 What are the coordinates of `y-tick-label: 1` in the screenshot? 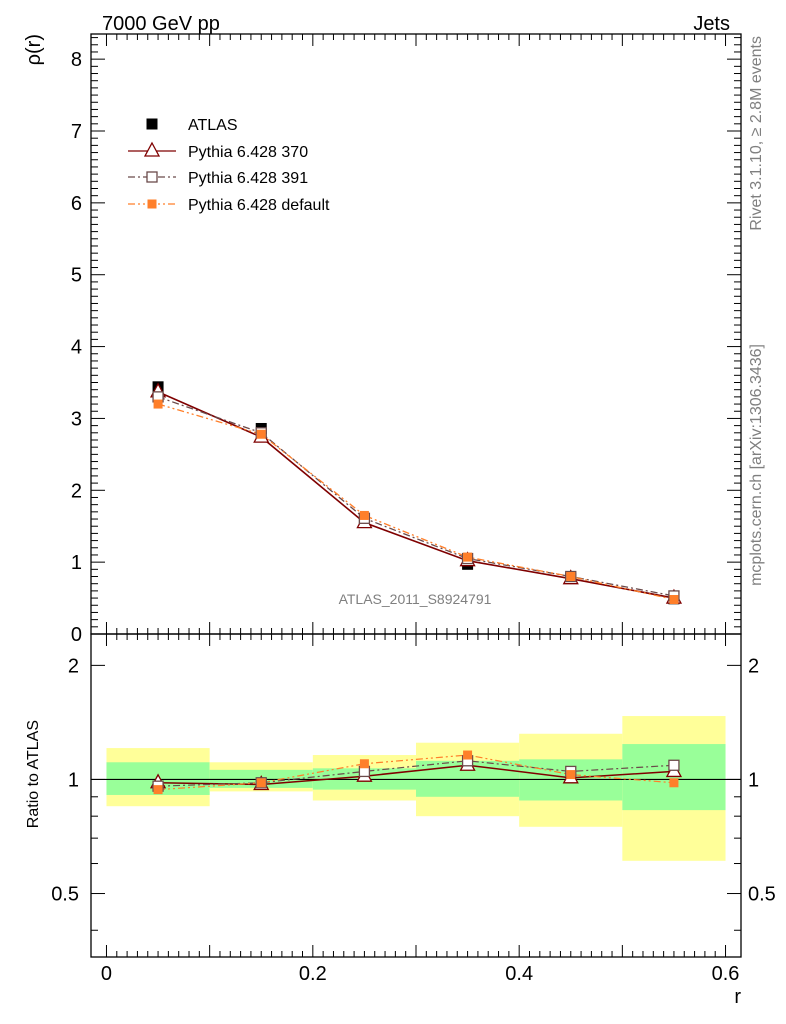 It's located at (76, 563).